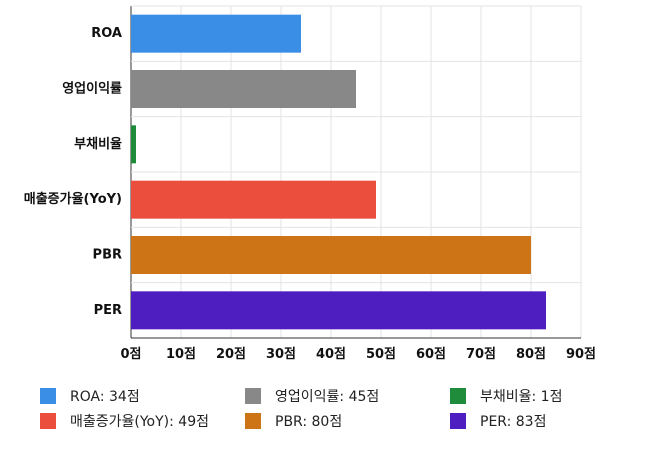 The width and height of the screenshot is (650, 450). I want to click on x-tick-label: 30점, so click(281, 354).